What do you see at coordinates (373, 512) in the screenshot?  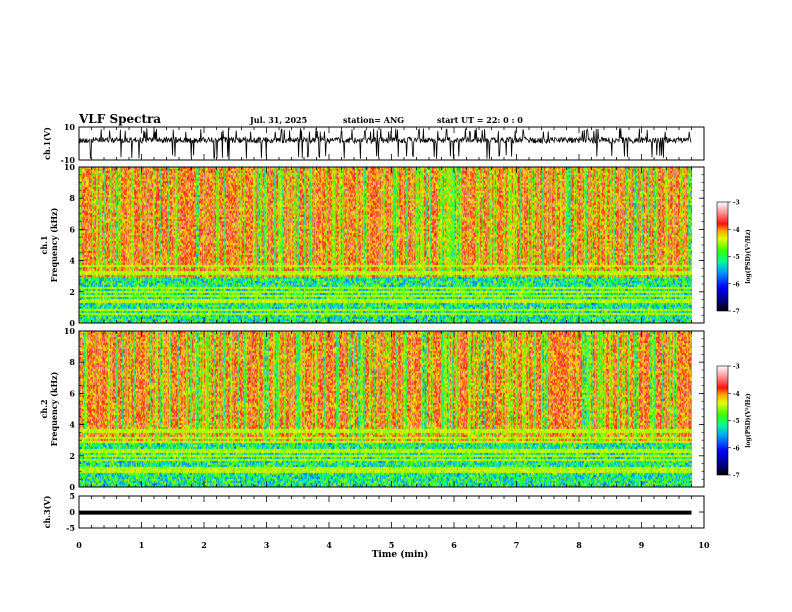 I see `ch3-waveform-panel: 5 0 -5 ch.3(V)` at bounding box center [373, 512].